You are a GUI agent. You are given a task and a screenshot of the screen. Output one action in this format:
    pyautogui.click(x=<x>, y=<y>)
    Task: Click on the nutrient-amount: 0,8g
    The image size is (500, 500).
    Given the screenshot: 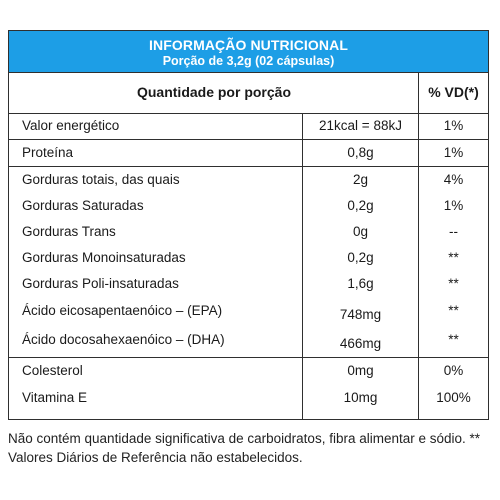 What is the action you would take?
    pyautogui.click(x=360, y=152)
    